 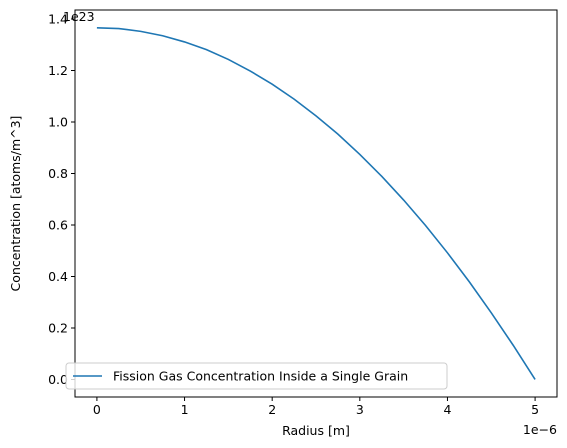 What do you see at coordinates (58, 70) in the screenshot?
I see `y-tick-label: 1.2` at bounding box center [58, 70].